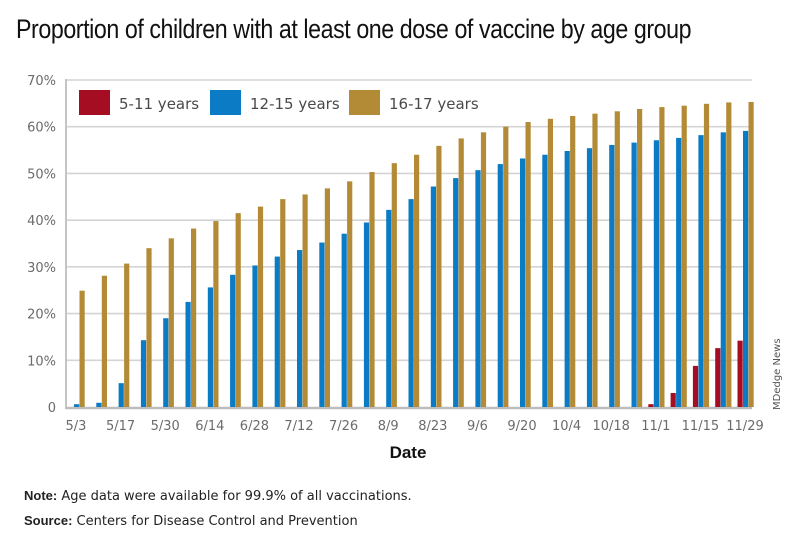 This screenshot has width=792, height=552. Describe the element at coordinates (41, 245) in the screenshot. I see `y-axis-ticks: 0 10% 20% 30% 40% 50% 60% 70%` at that location.